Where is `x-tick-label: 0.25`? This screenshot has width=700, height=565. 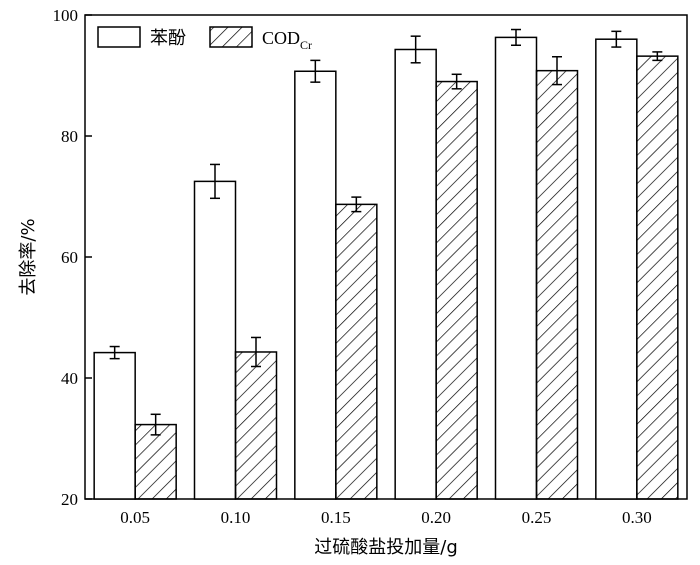 x-tick-label: 0.25 is located at coordinates (537, 517).